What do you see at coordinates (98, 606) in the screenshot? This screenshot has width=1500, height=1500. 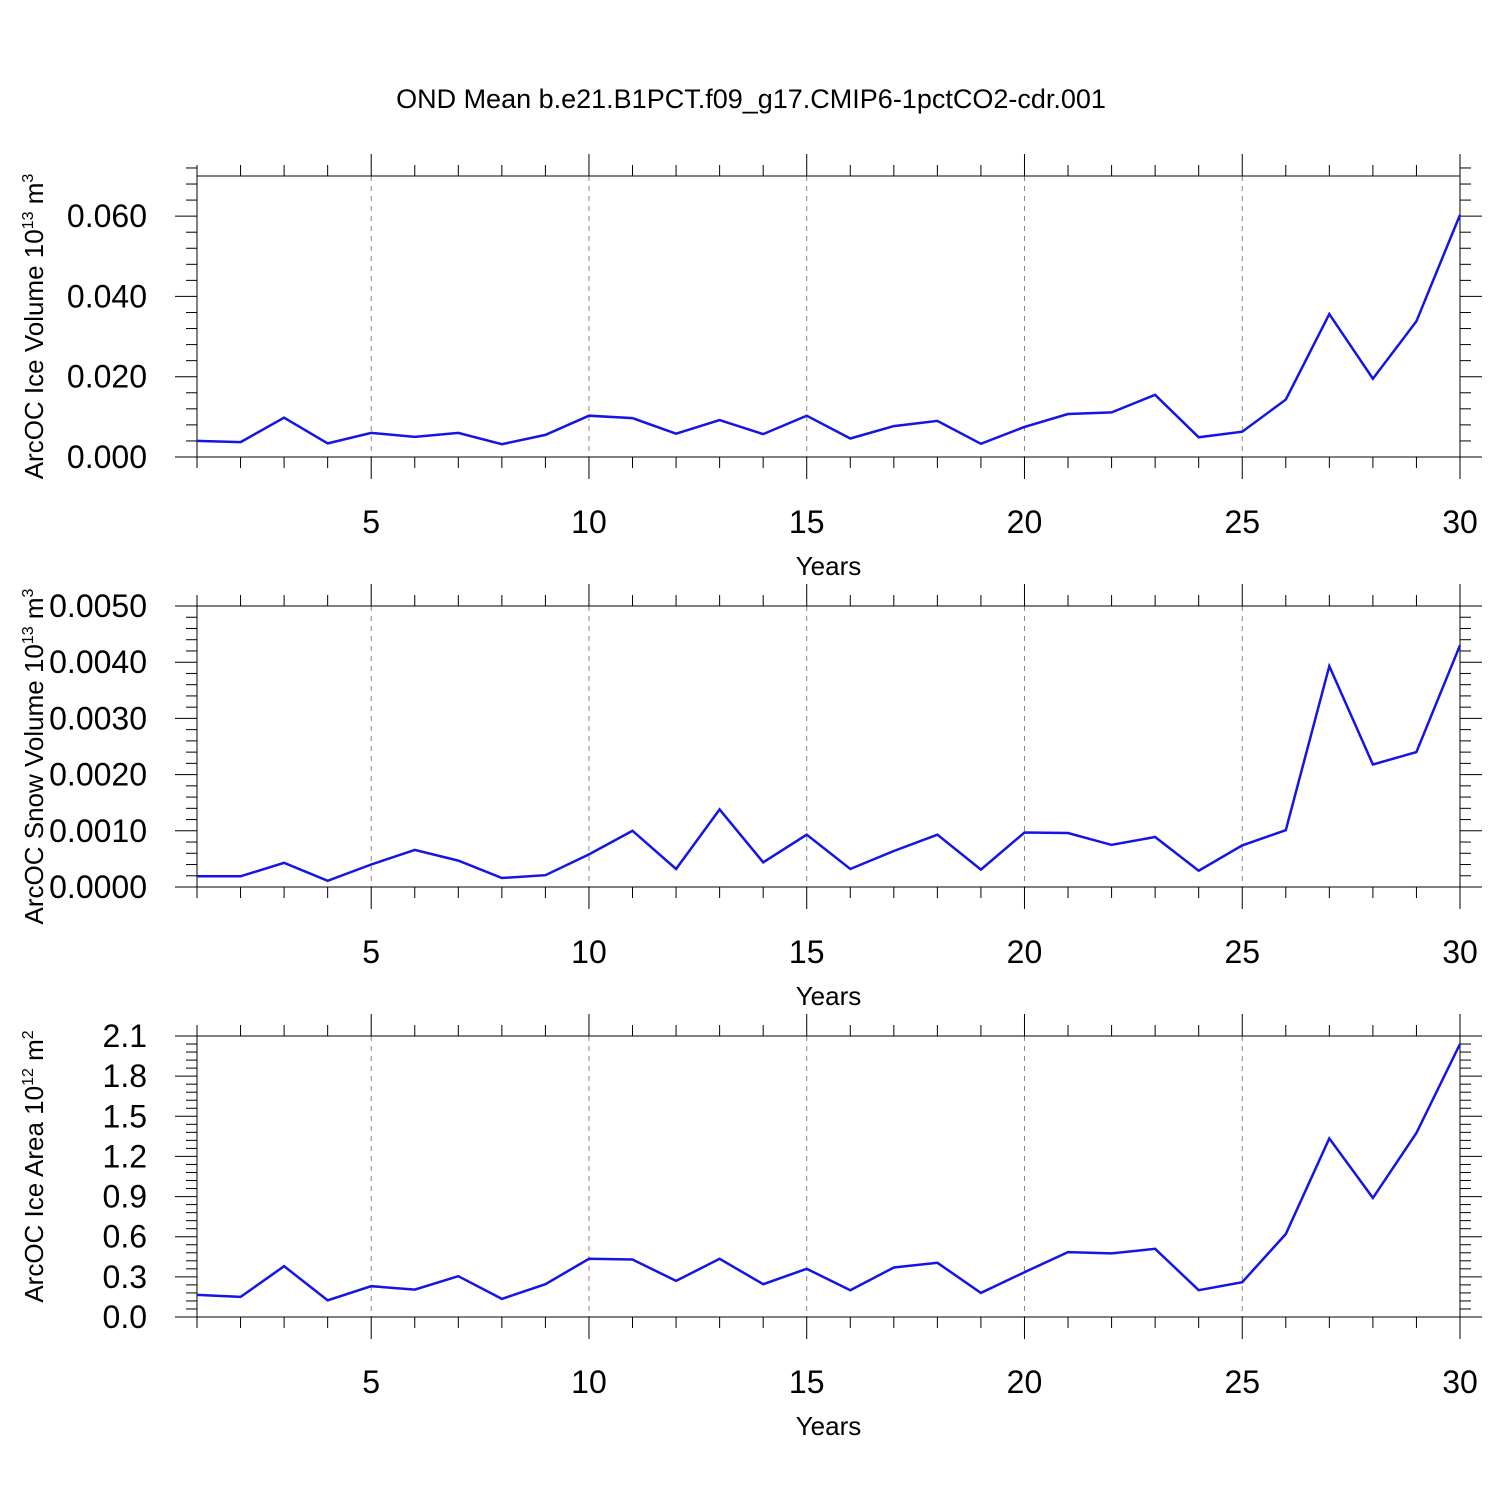 I see `y-tick-label: 0.0050` at bounding box center [98, 606].